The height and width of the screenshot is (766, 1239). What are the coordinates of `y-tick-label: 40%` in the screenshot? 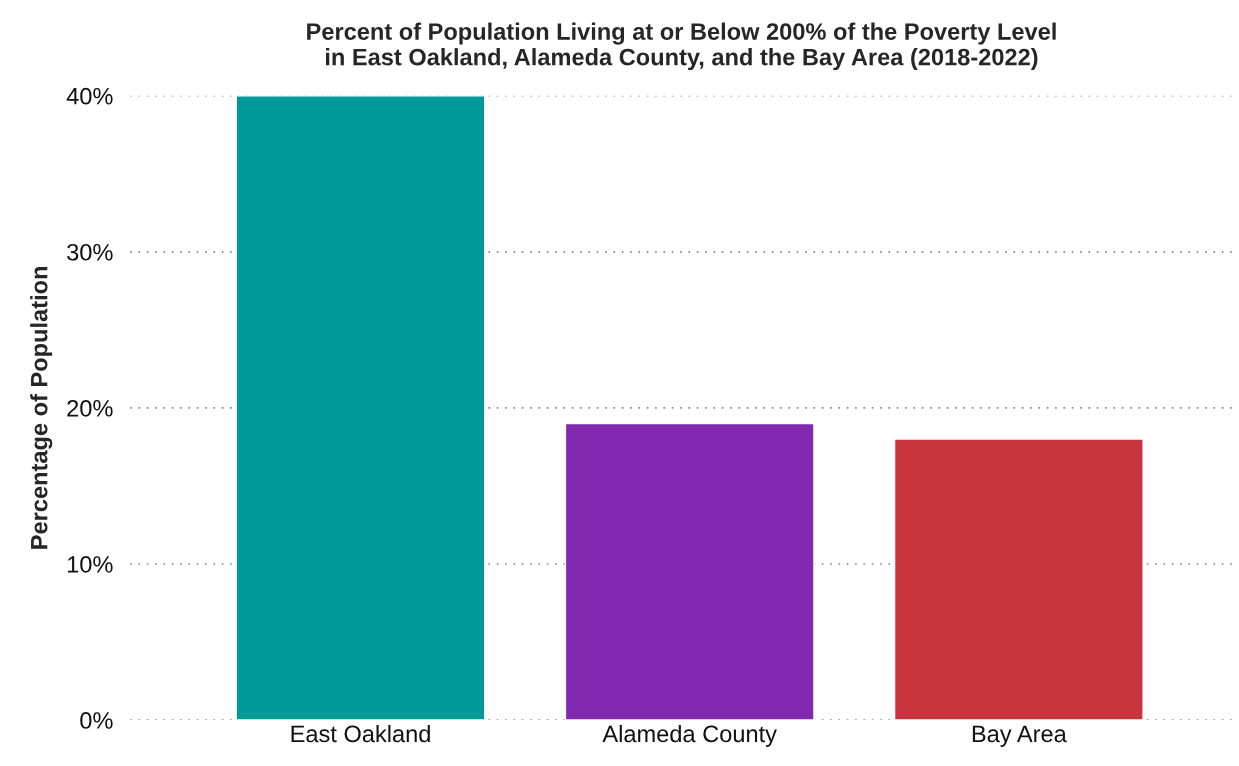 It's located at (89, 96).